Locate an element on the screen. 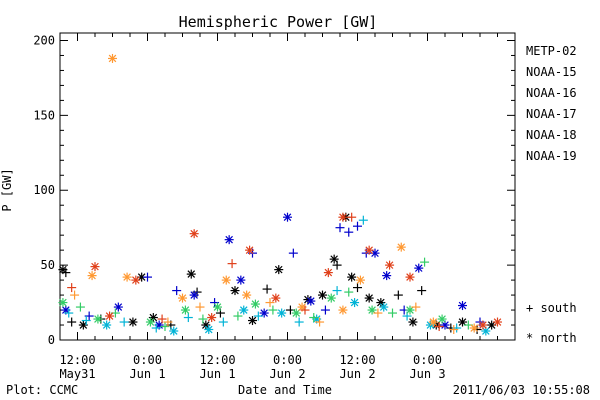  legend-item-noaa-19: NOAA-19 is located at coordinates (551, 156).